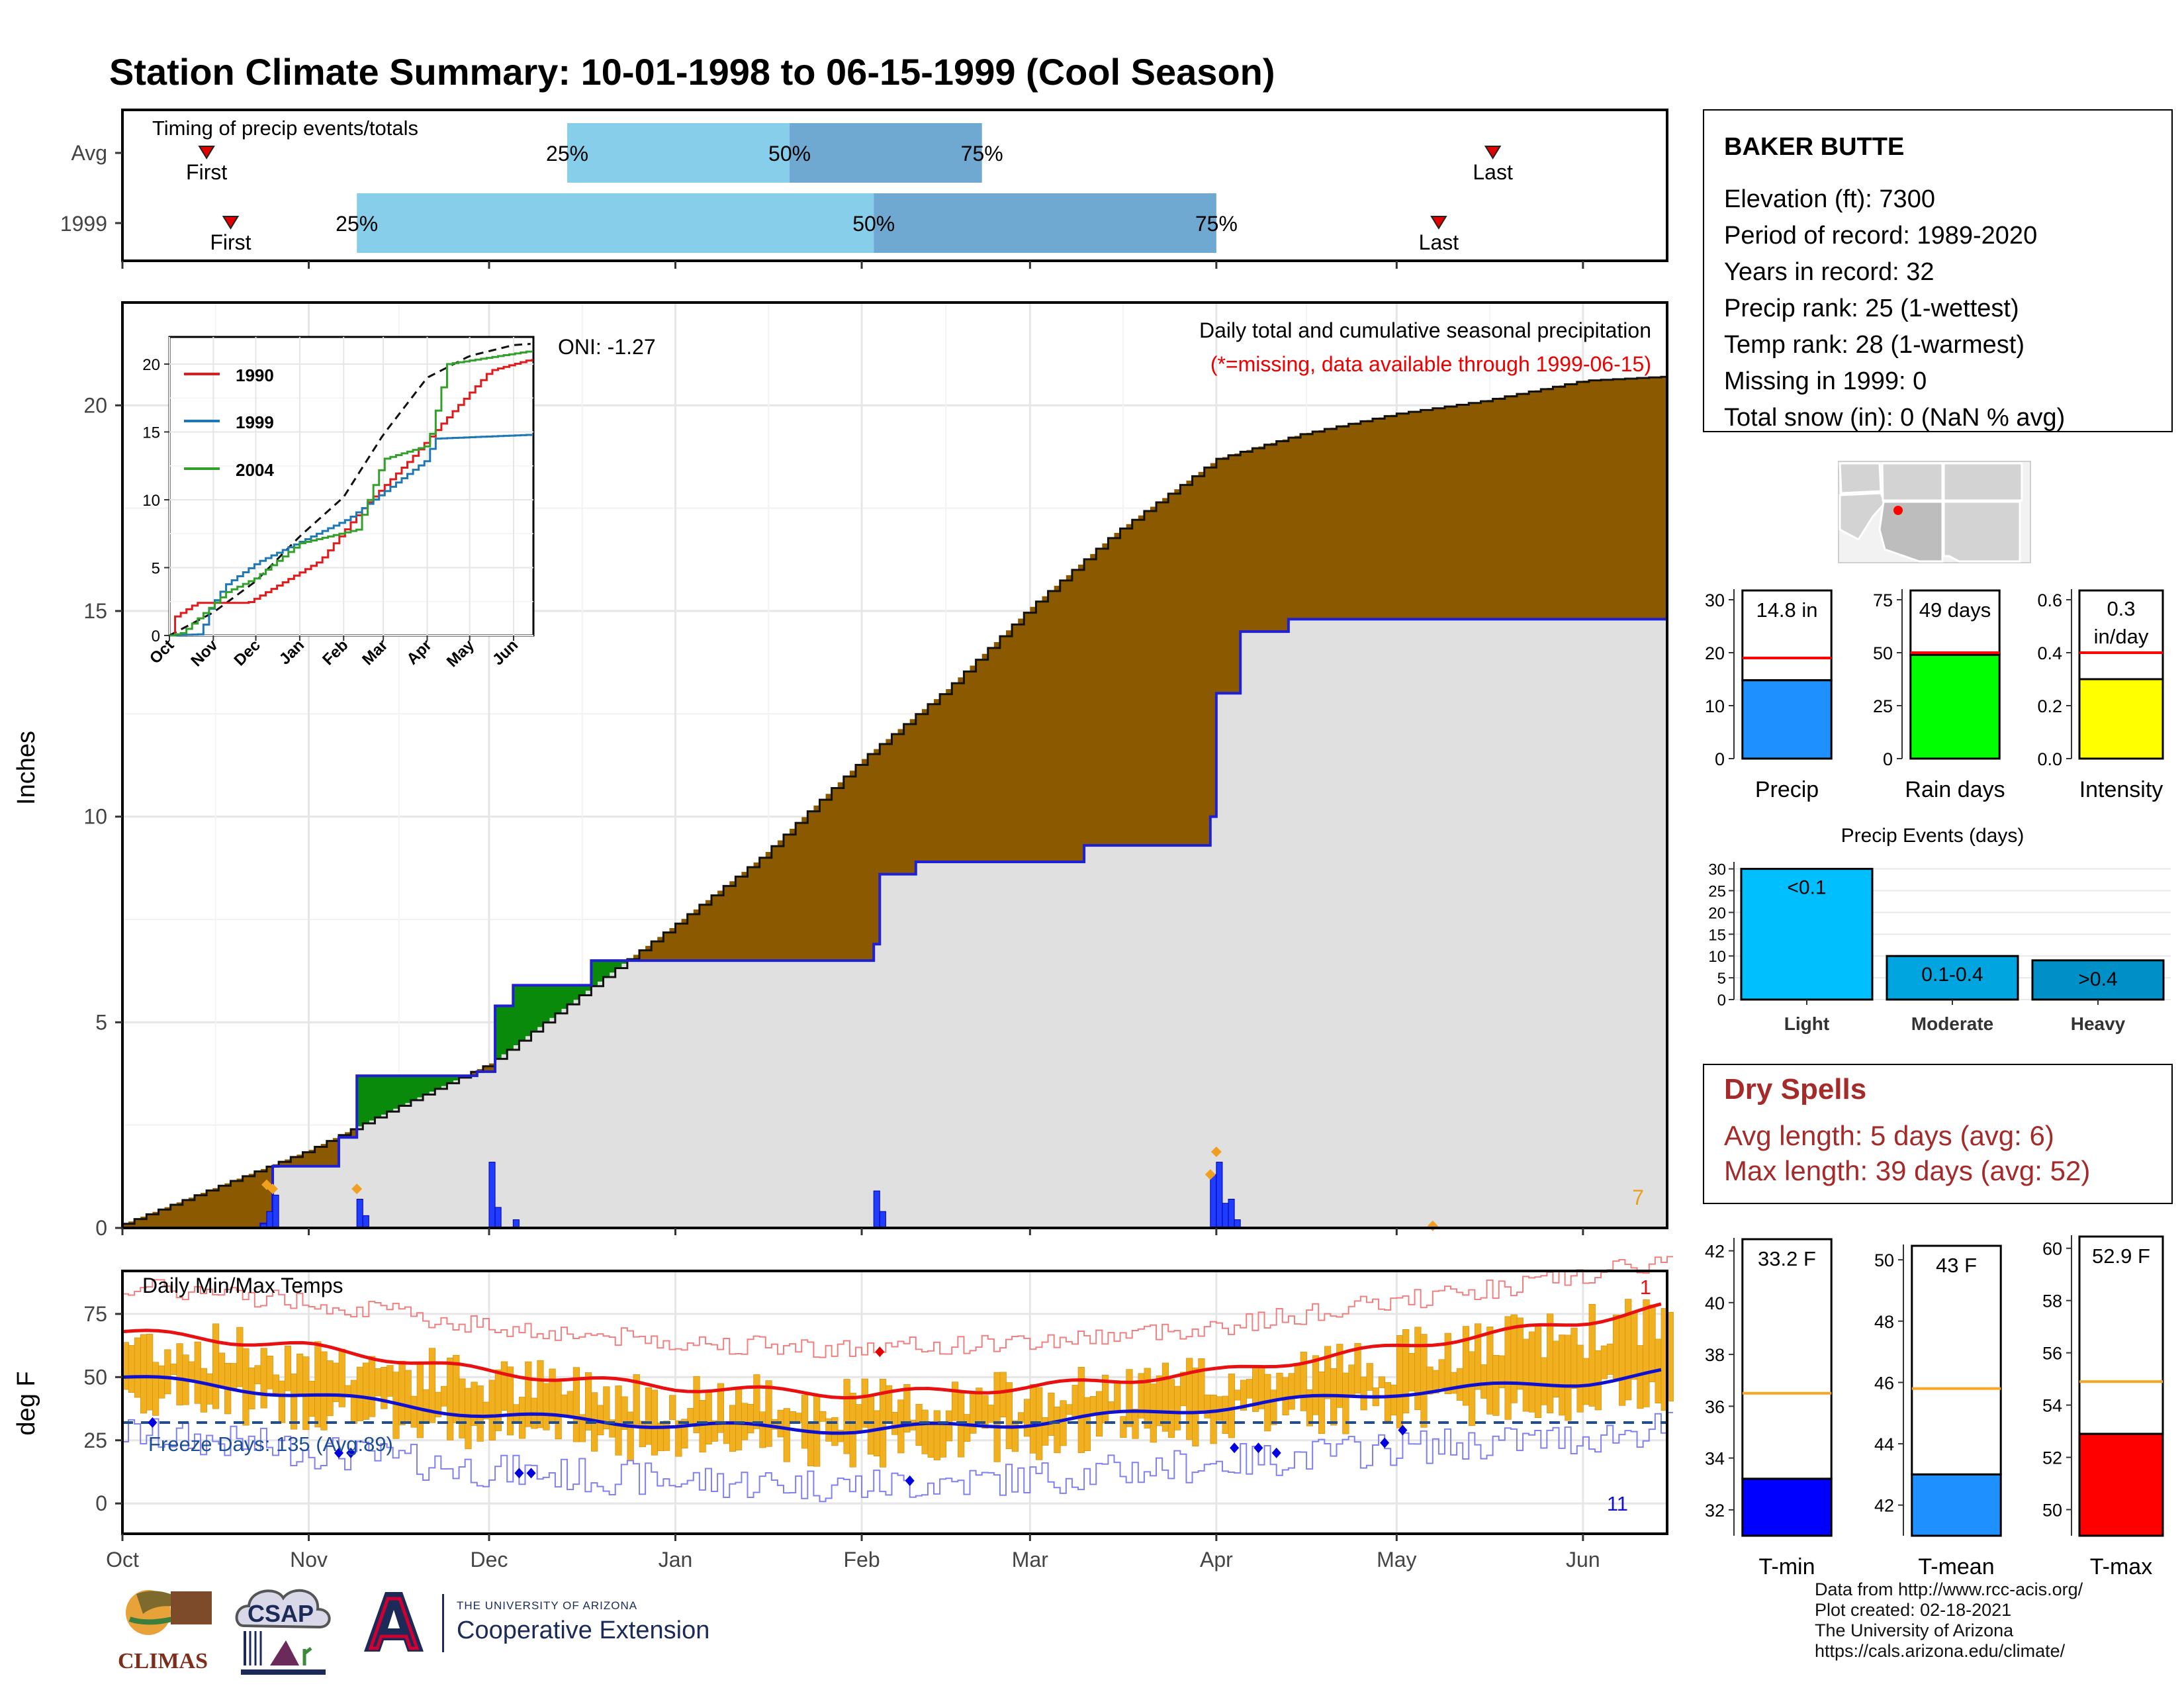  What do you see at coordinates (165, 1631) in the screenshot?
I see `climas-logo: CLIMAS` at bounding box center [165, 1631].